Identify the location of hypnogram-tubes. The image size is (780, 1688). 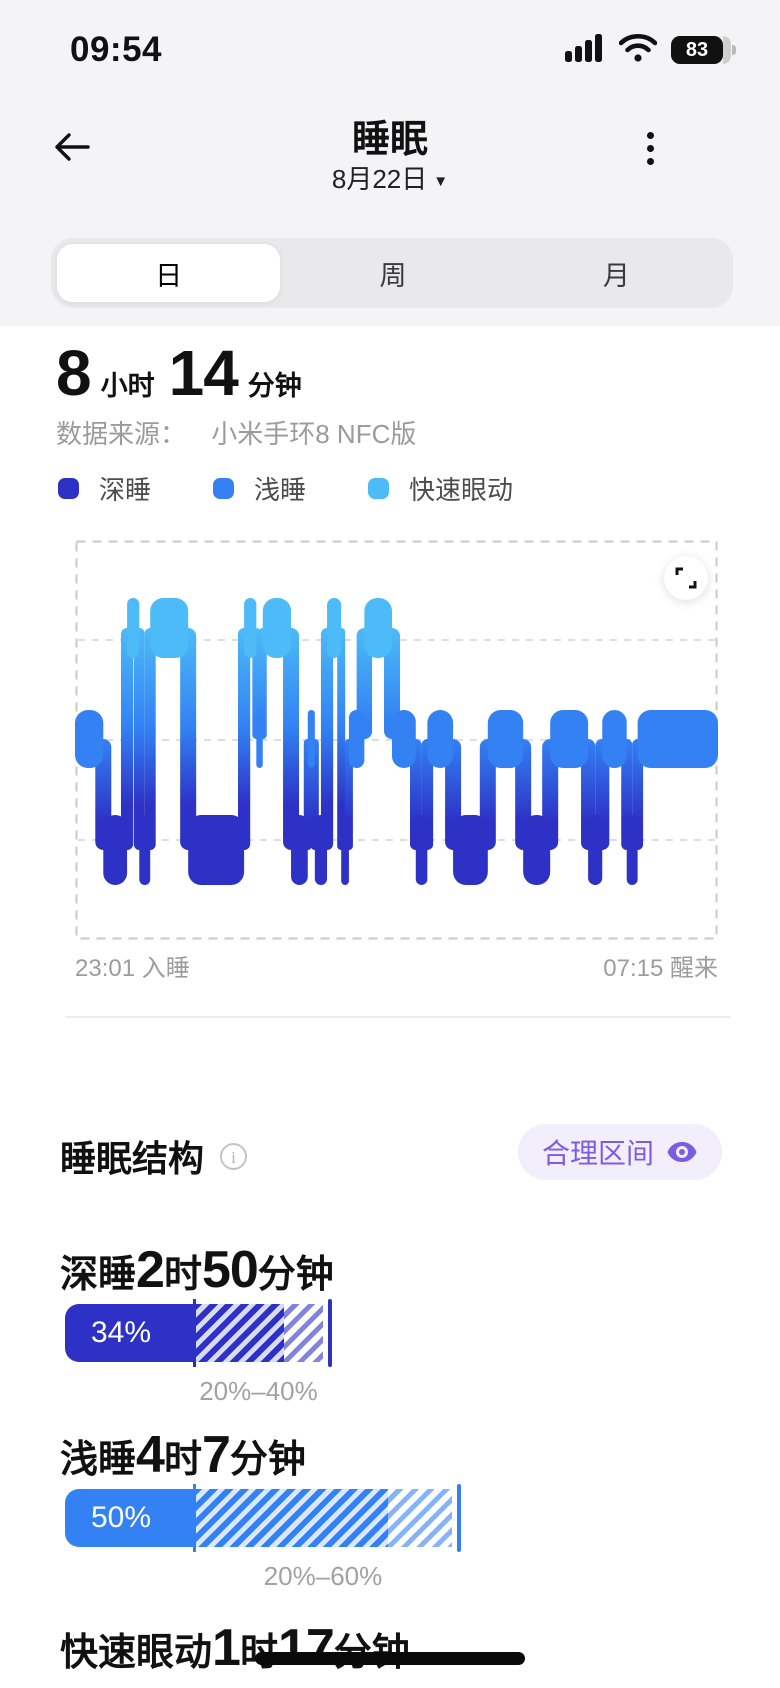
(396, 741).